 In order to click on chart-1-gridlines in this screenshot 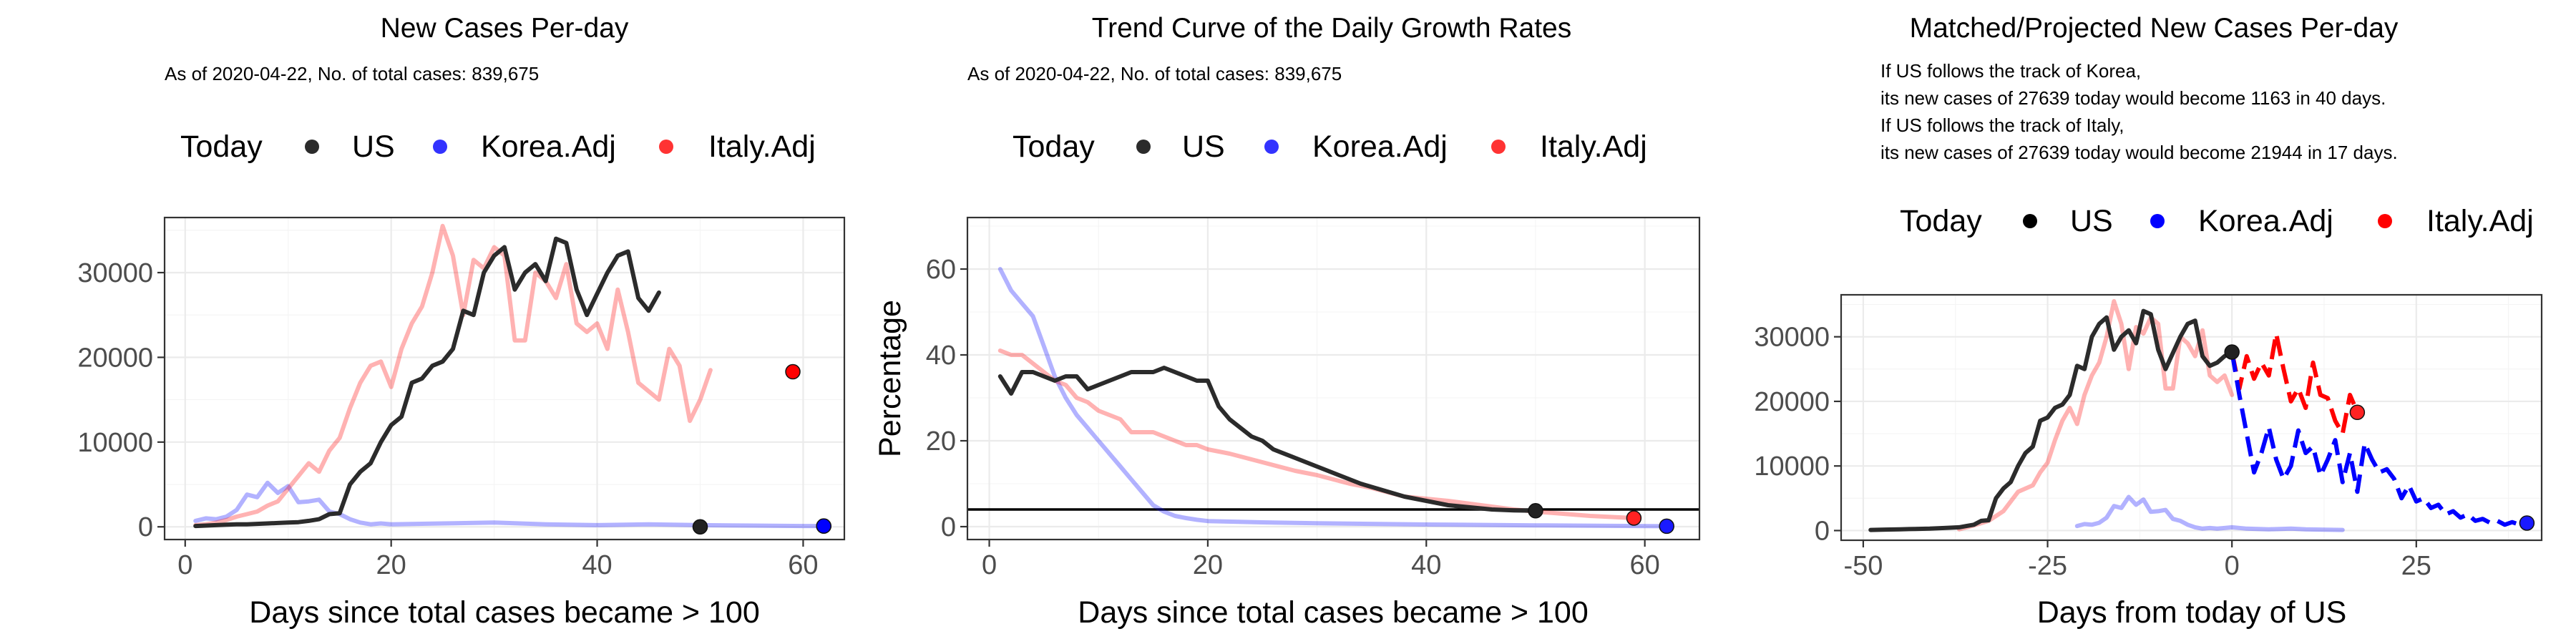, I will do `click(504, 379)`.